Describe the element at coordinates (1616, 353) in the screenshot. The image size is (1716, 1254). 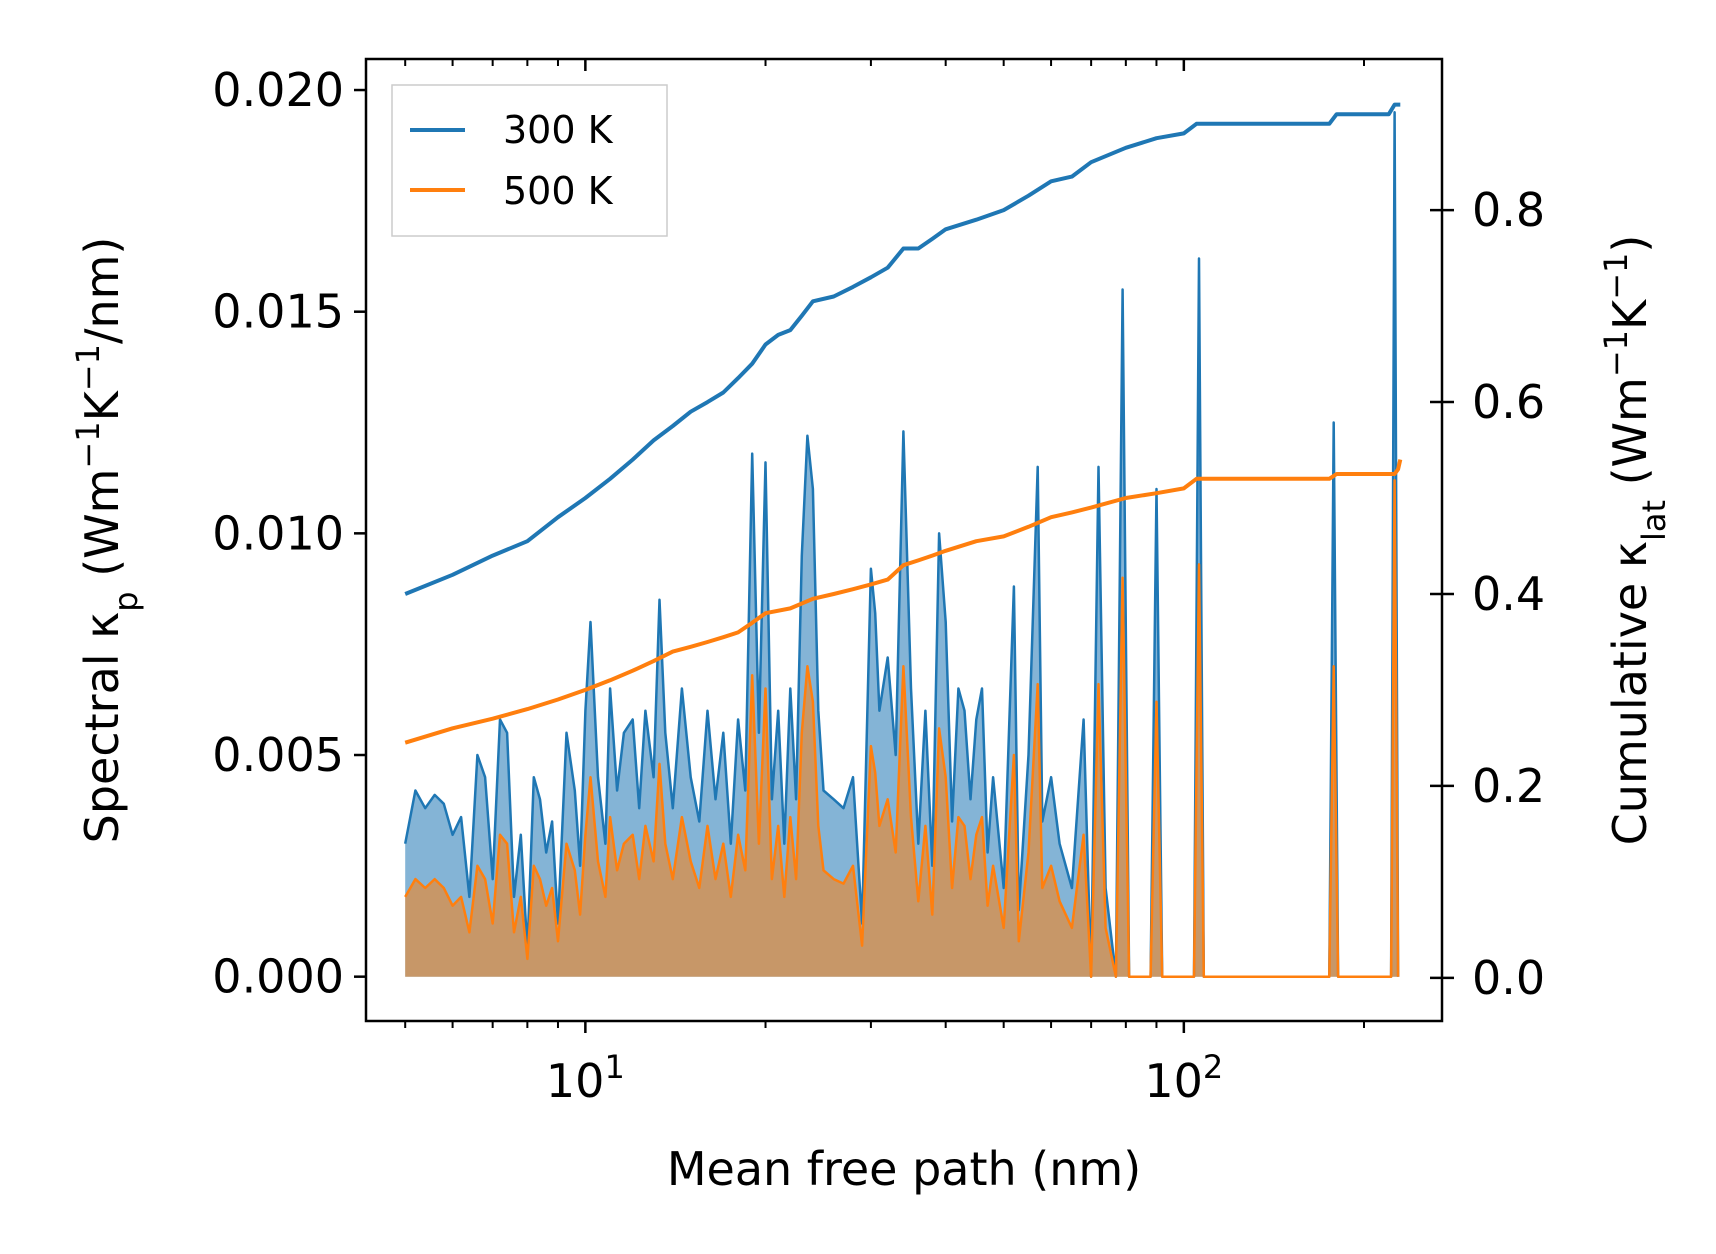
I see `right-axis-title-sup1: −1` at that location.